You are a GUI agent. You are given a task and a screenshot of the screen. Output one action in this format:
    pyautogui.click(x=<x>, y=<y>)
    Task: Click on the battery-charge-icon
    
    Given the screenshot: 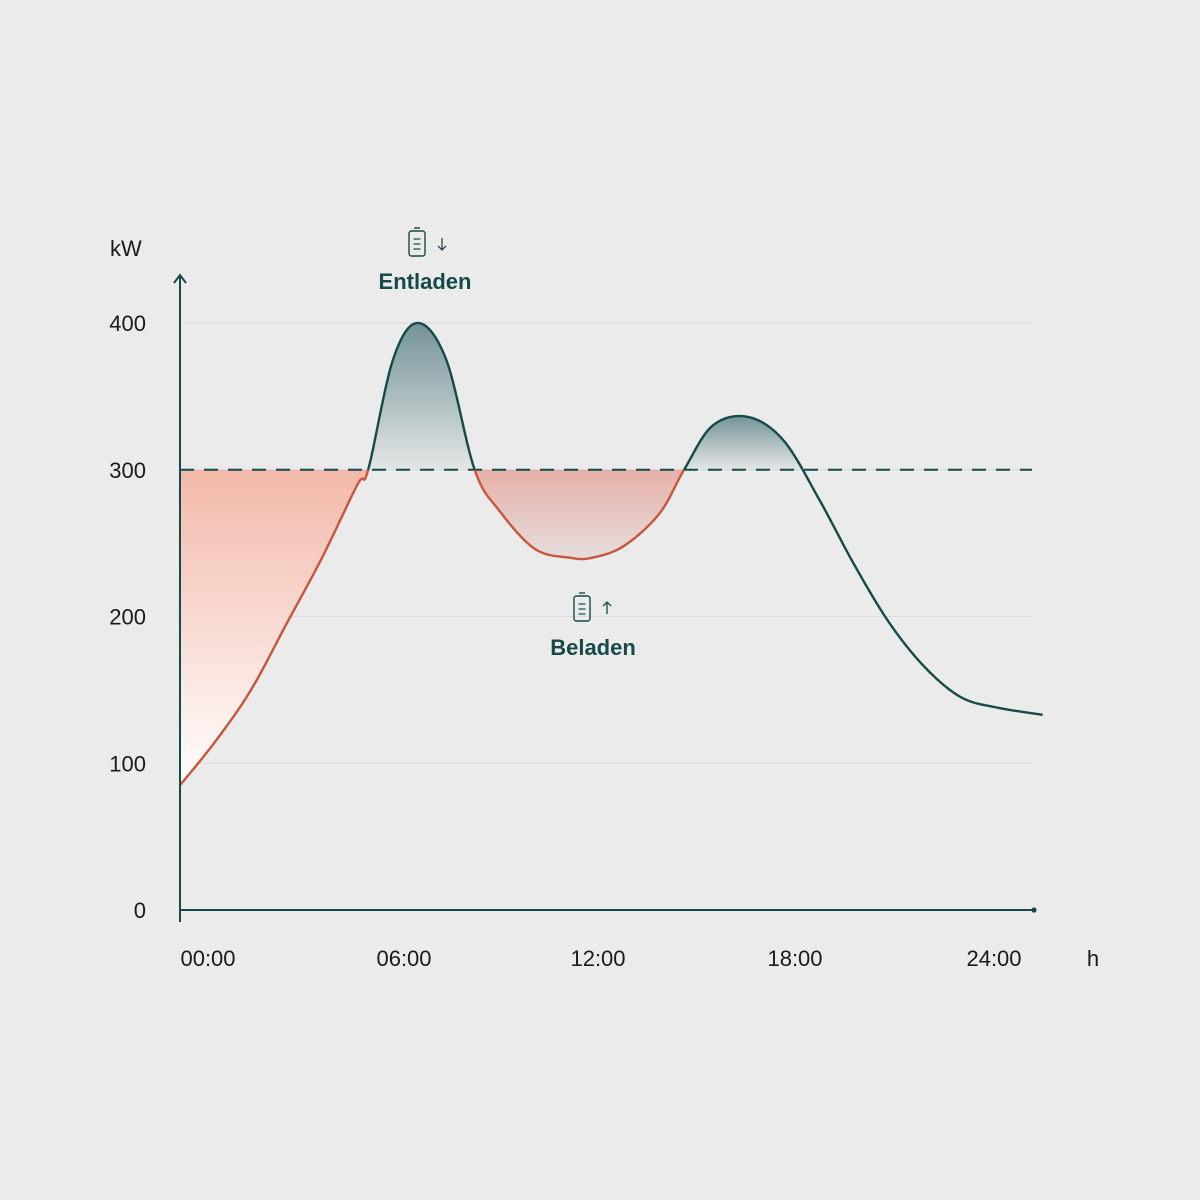 What is the action you would take?
    pyautogui.click(x=582, y=607)
    